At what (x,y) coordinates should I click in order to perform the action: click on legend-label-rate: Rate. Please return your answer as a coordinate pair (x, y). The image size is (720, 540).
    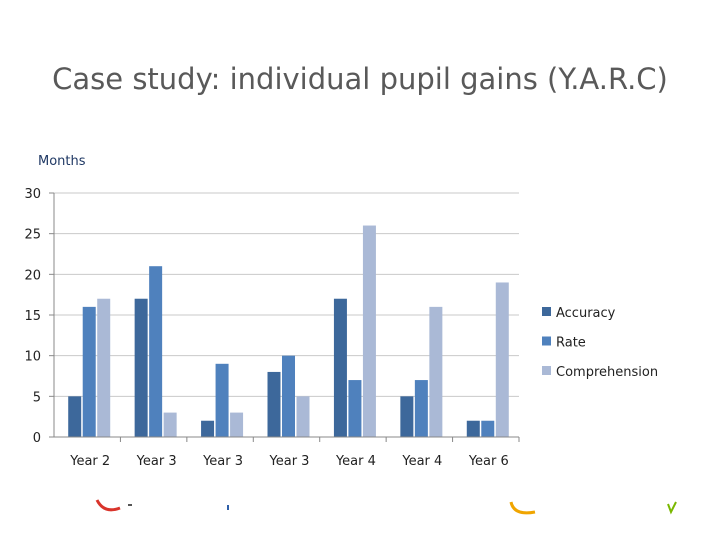
    Looking at the image, I should click on (571, 343).